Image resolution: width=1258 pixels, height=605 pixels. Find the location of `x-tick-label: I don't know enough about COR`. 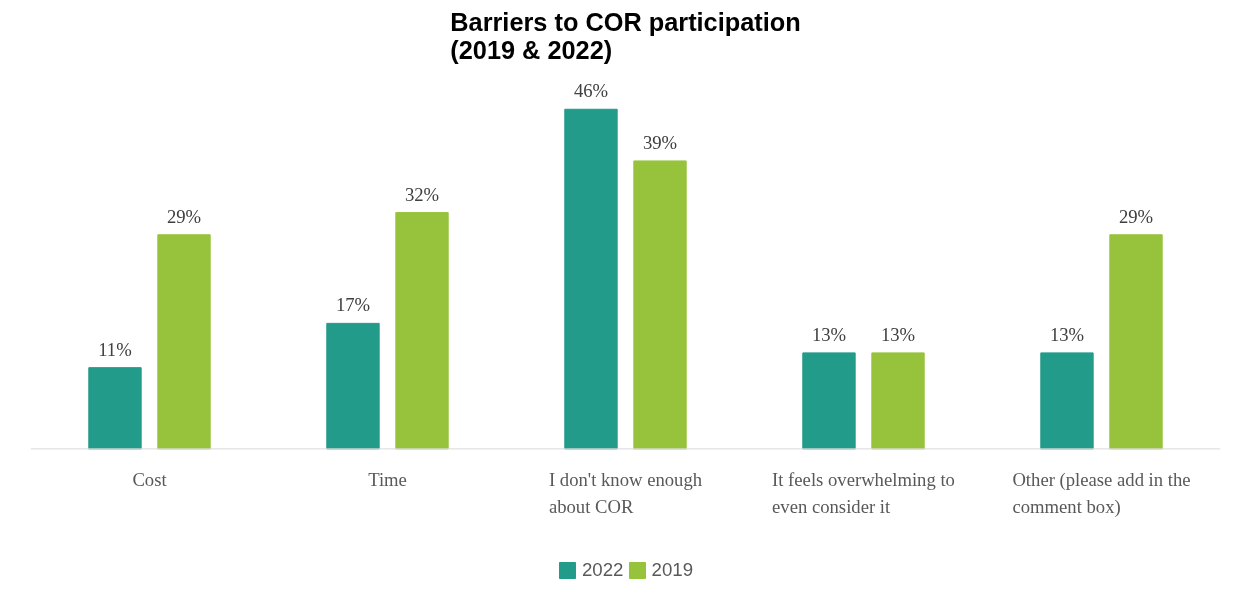

x-tick-label: I don't know enough about COR is located at coordinates (625, 493).